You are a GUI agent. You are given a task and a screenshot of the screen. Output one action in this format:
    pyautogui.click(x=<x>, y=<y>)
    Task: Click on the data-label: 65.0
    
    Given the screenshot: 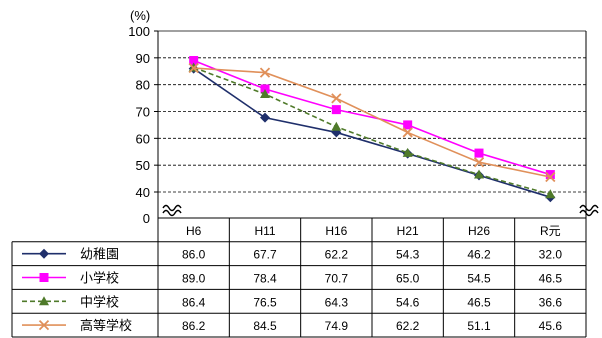 What is the action you would take?
    pyautogui.click(x=408, y=279)
    